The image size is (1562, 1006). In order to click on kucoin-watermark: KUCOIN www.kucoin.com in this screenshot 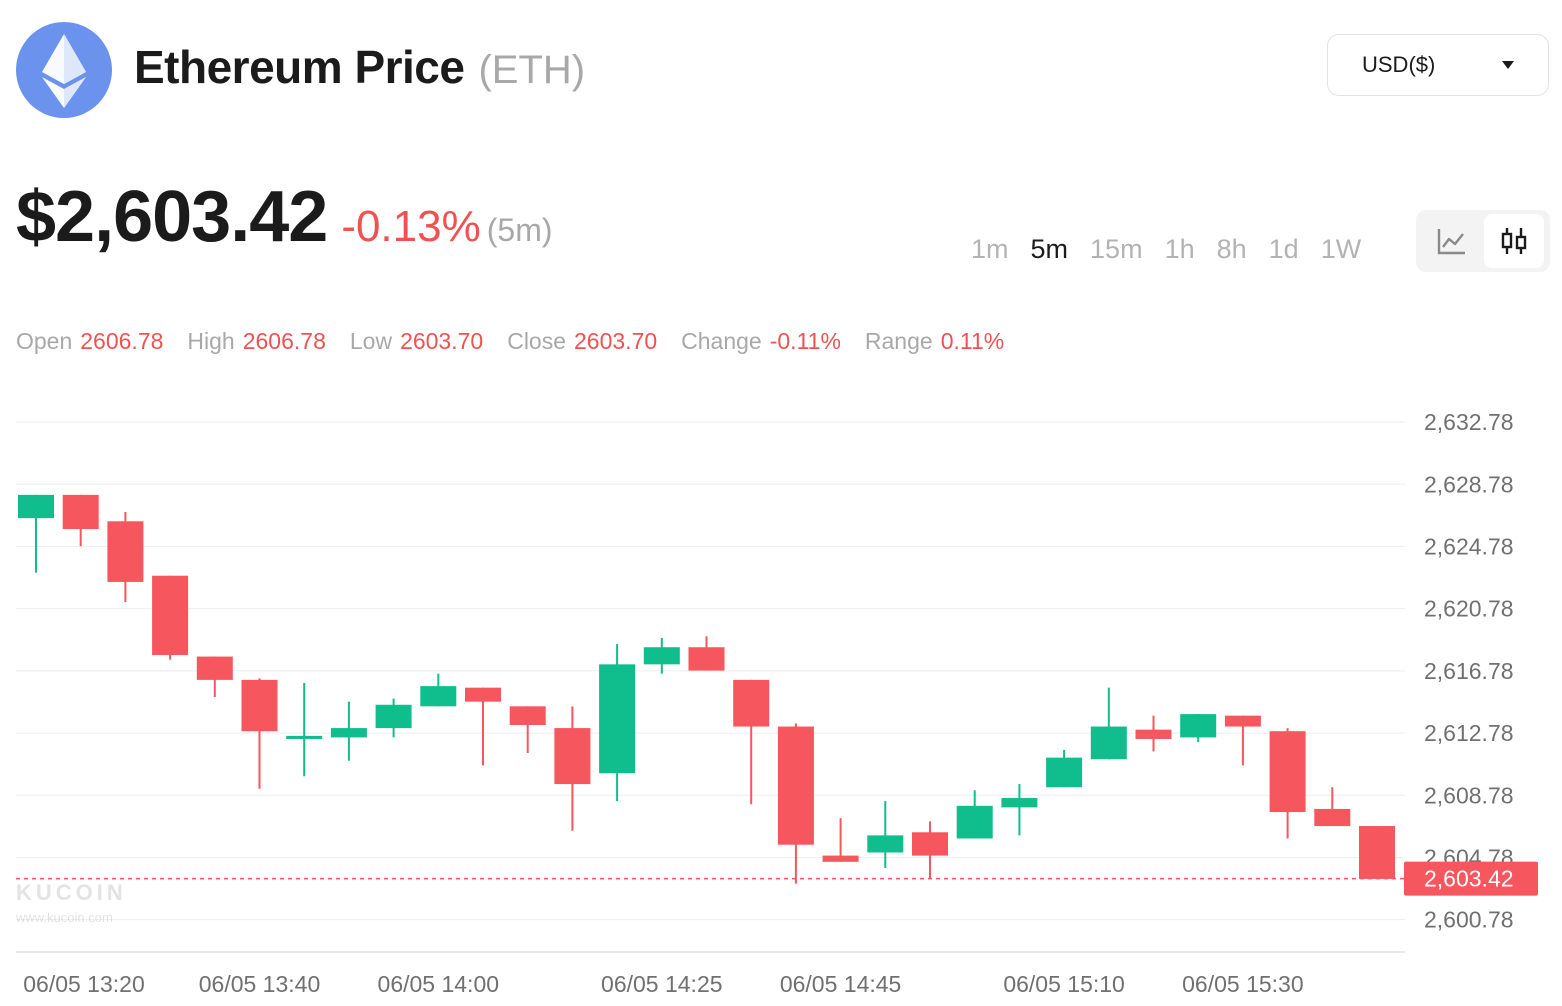, I will do `click(71, 902)`.